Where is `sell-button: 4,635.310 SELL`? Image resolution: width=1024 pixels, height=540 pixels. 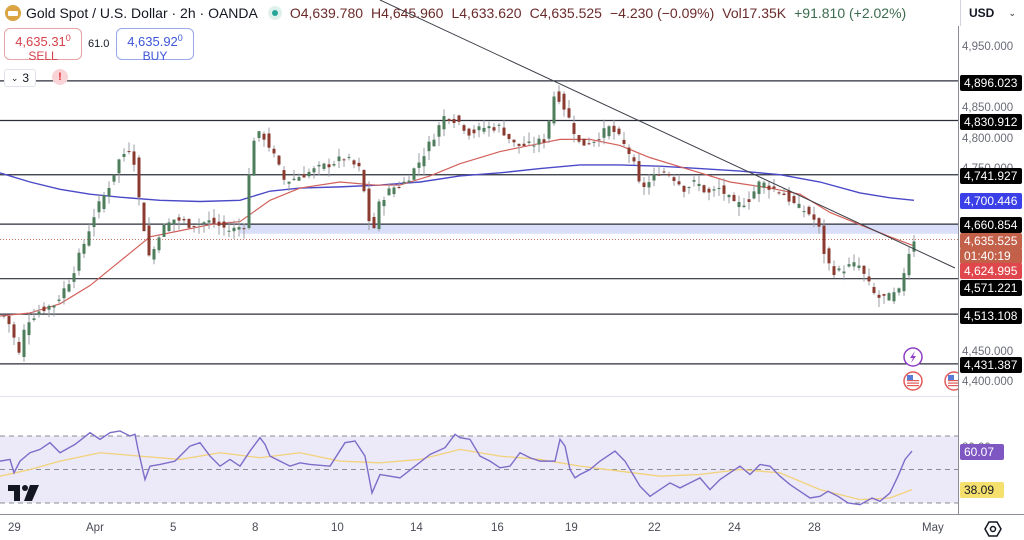 sell-button: 4,635.310 SELL is located at coordinates (43, 45).